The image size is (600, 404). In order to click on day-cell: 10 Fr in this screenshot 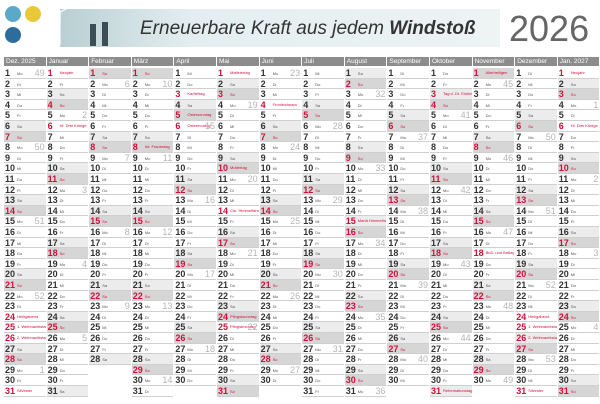, I will do `click(323, 168)`.